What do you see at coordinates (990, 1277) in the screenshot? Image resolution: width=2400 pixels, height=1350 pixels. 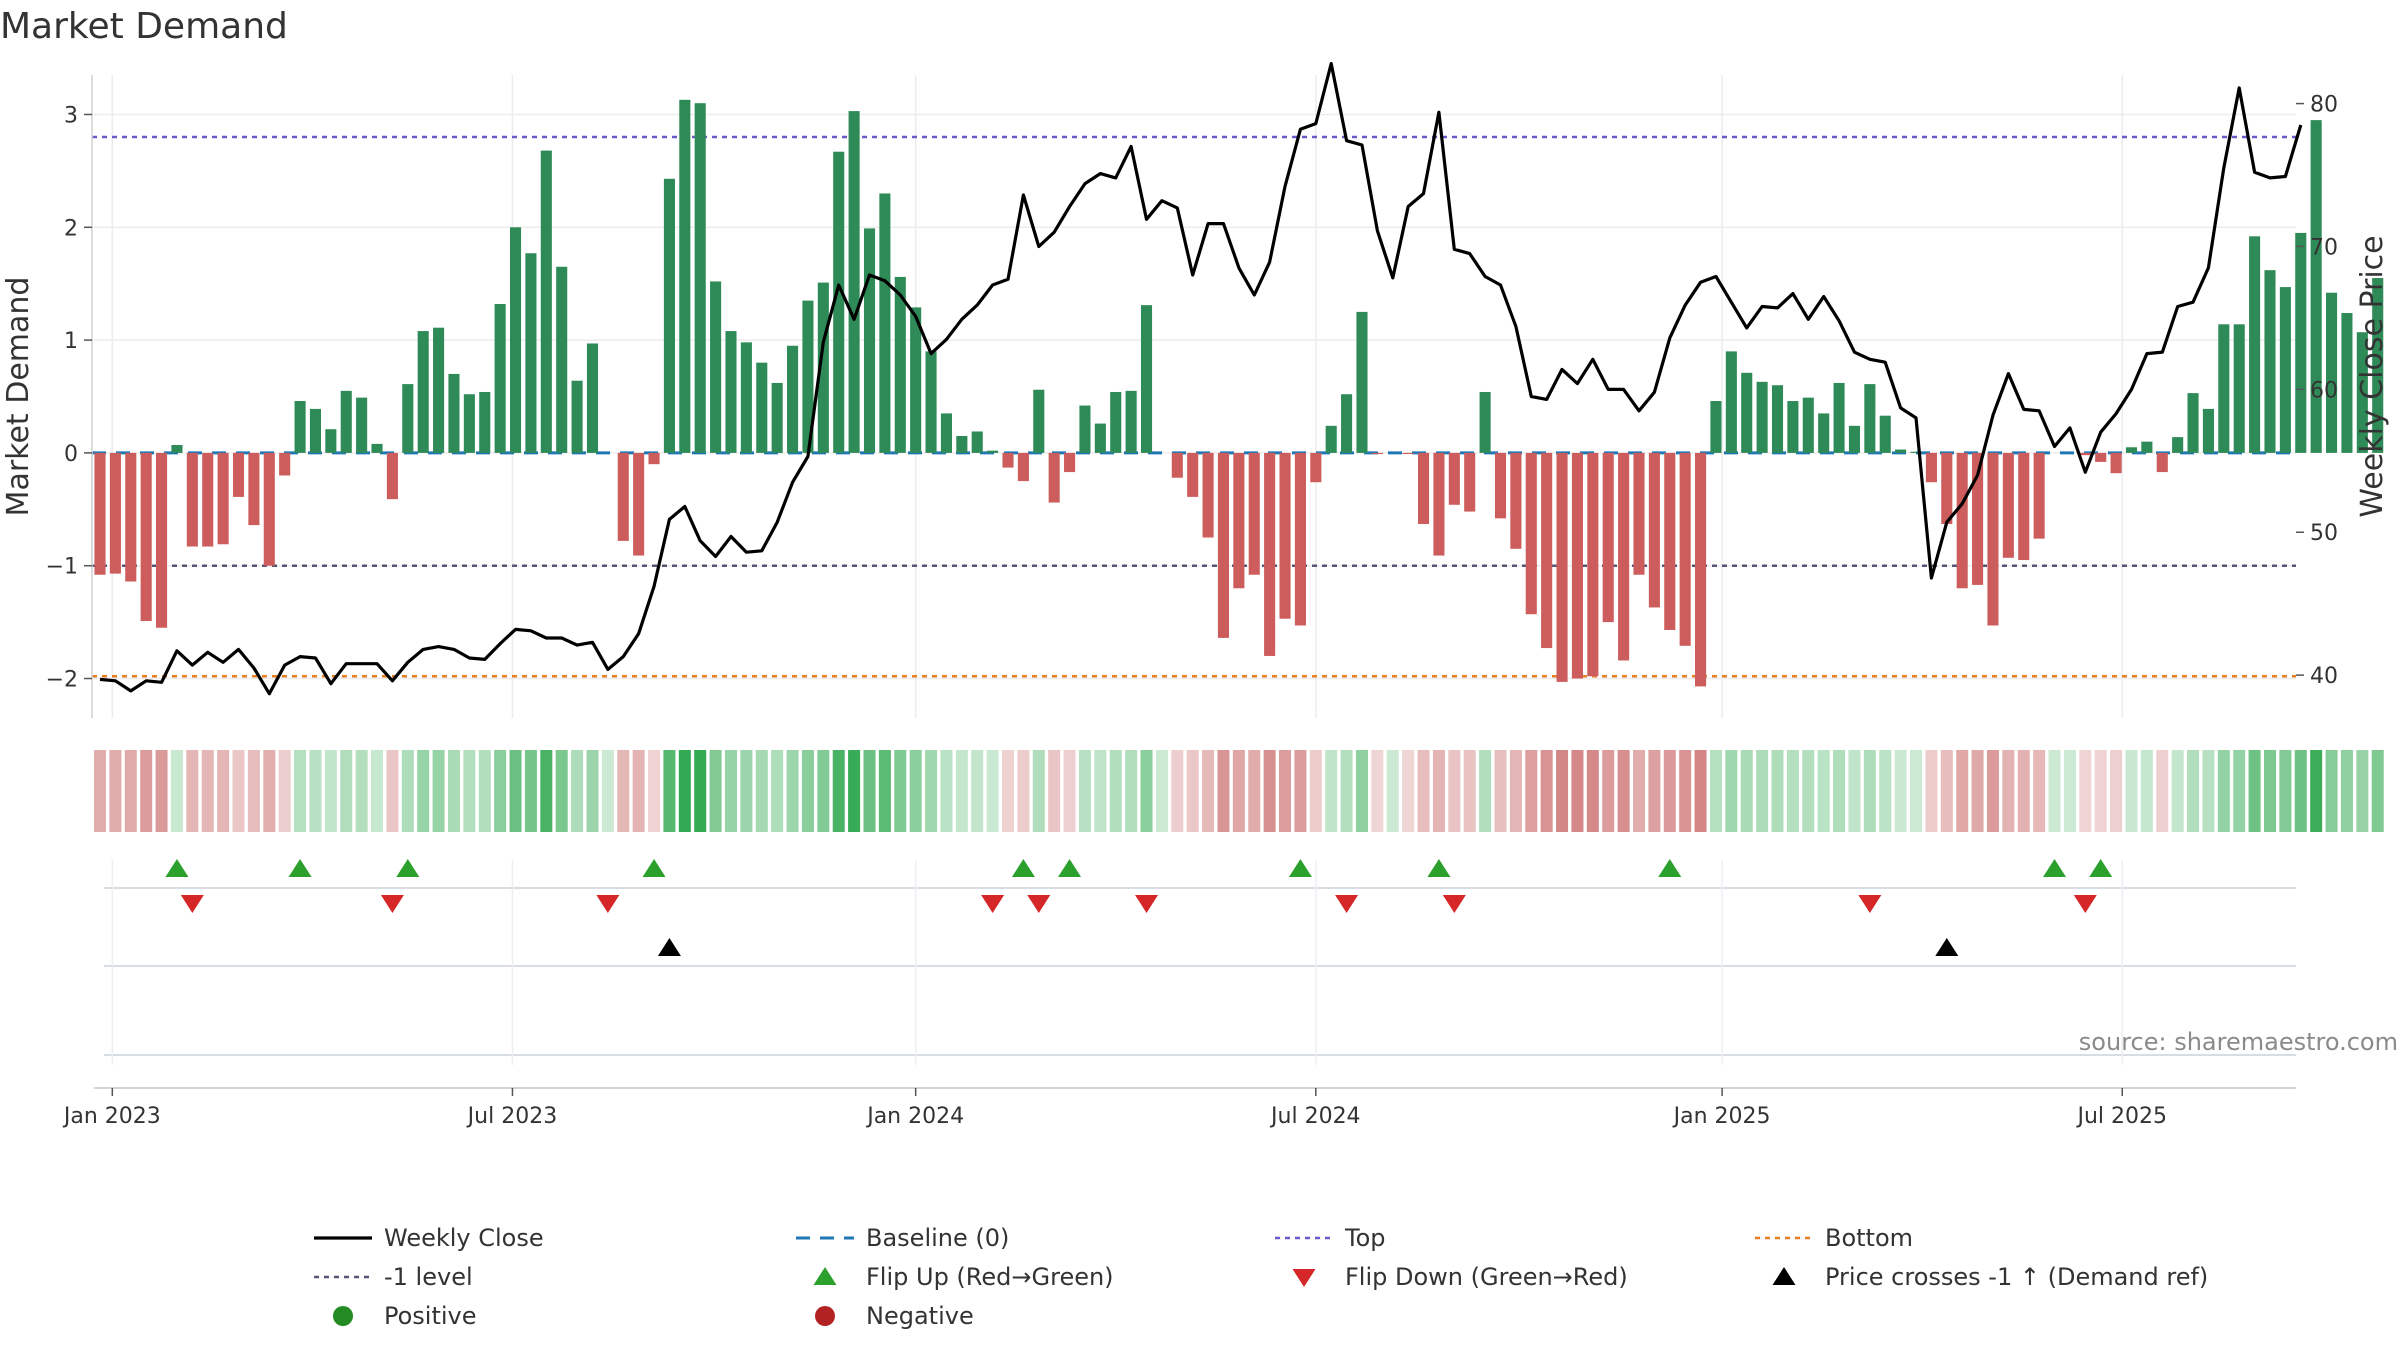 I see `legend-label: Flip Up (Red→Green)` at bounding box center [990, 1277].